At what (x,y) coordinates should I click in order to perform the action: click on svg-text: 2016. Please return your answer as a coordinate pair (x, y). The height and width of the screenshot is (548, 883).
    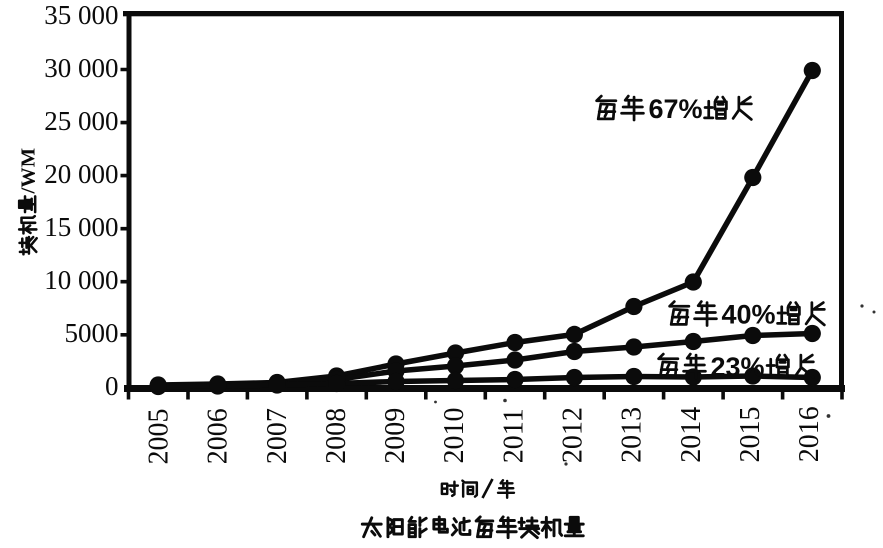
    Looking at the image, I should click on (809, 434).